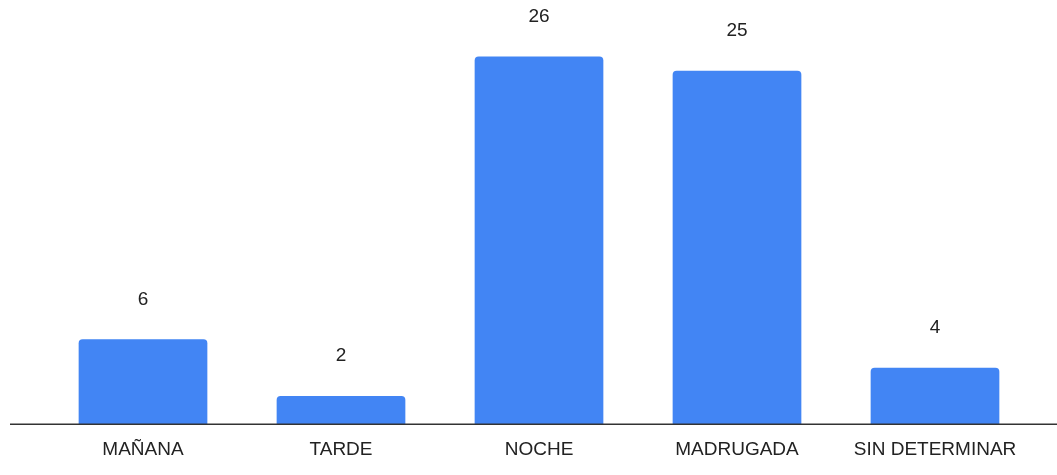 Image resolution: width=1057 pixels, height=475 pixels. Describe the element at coordinates (341, 448) in the screenshot. I see `x-tick-label: TARDE` at that location.